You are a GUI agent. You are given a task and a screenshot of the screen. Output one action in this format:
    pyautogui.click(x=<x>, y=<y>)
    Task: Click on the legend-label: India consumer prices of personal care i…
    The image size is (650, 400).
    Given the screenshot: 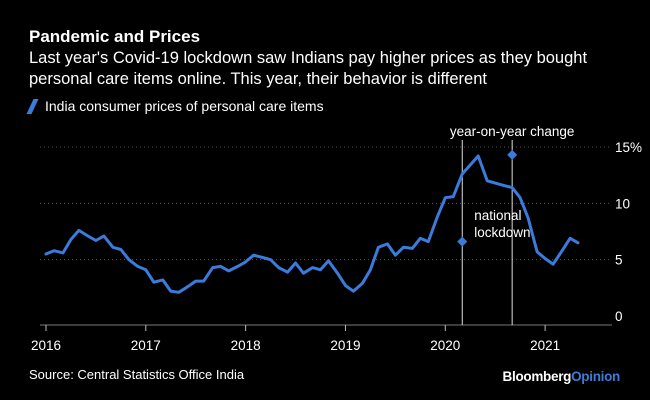 What is the action you would take?
    pyautogui.click(x=184, y=106)
    